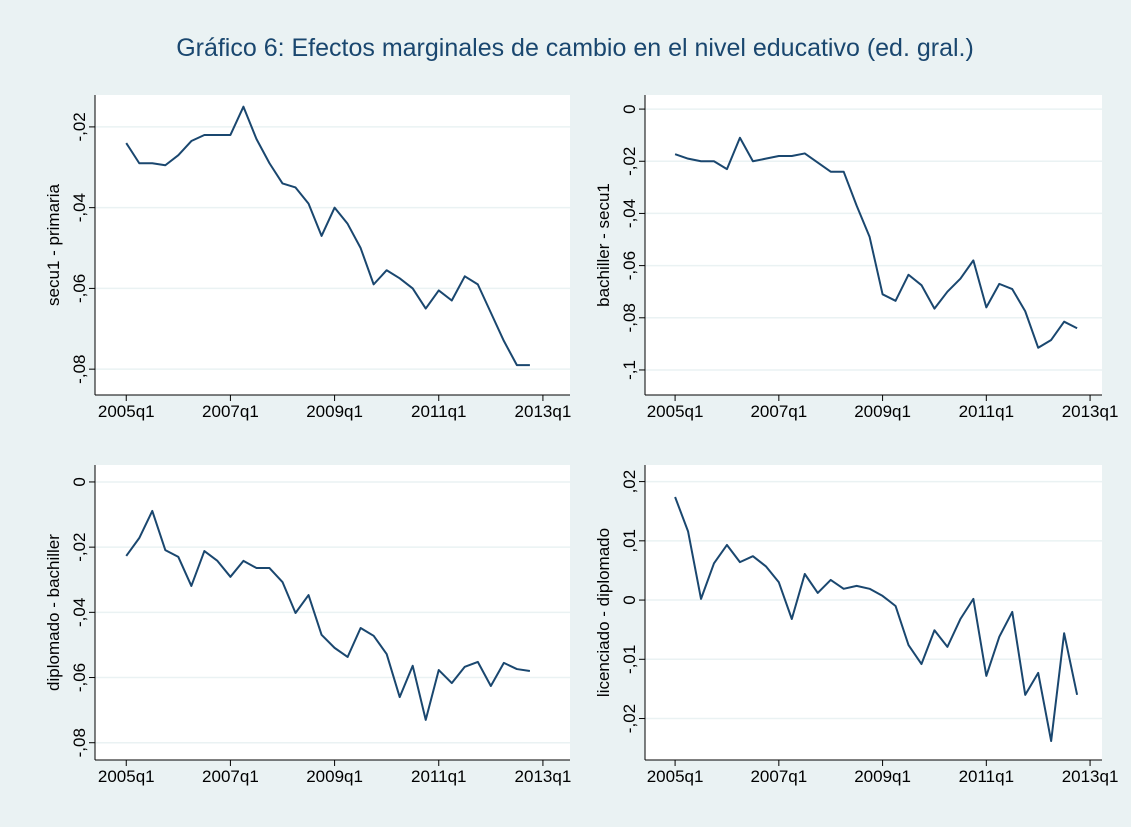 The width and height of the screenshot is (1131, 827). Describe the element at coordinates (629, 482) in the screenshot. I see `y-tick-label: ,02` at that location.